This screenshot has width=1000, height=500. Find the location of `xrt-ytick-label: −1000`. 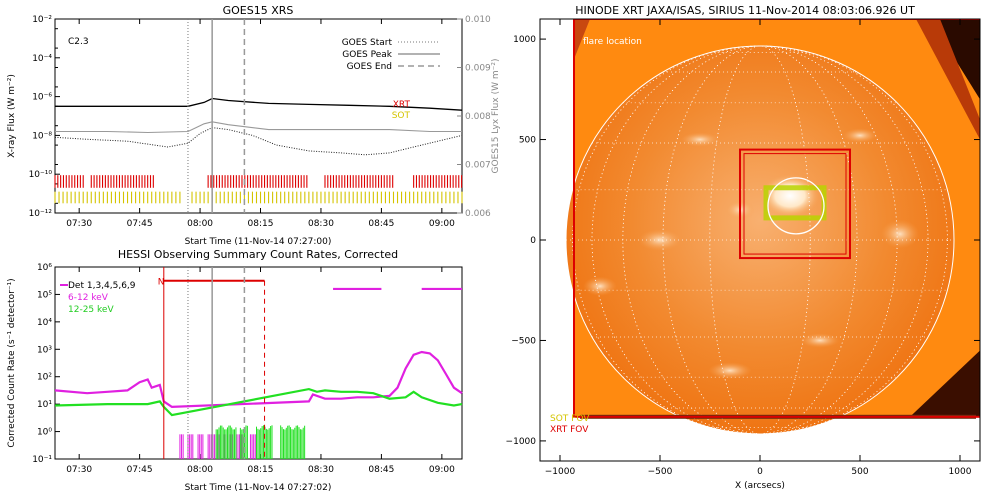

xrt-ytick-label: −1000 is located at coordinates (521, 442).